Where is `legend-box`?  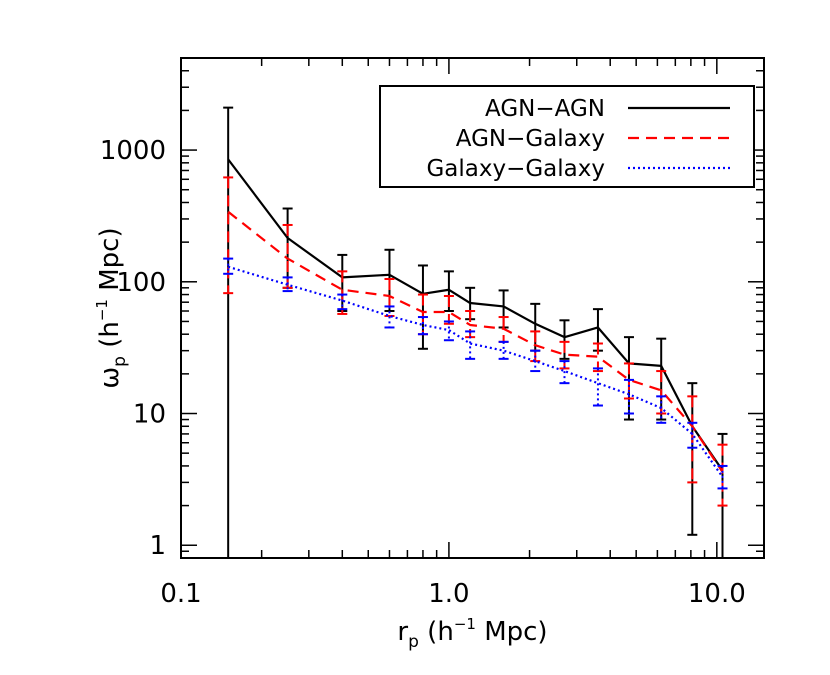 legend-box is located at coordinates (567, 136).